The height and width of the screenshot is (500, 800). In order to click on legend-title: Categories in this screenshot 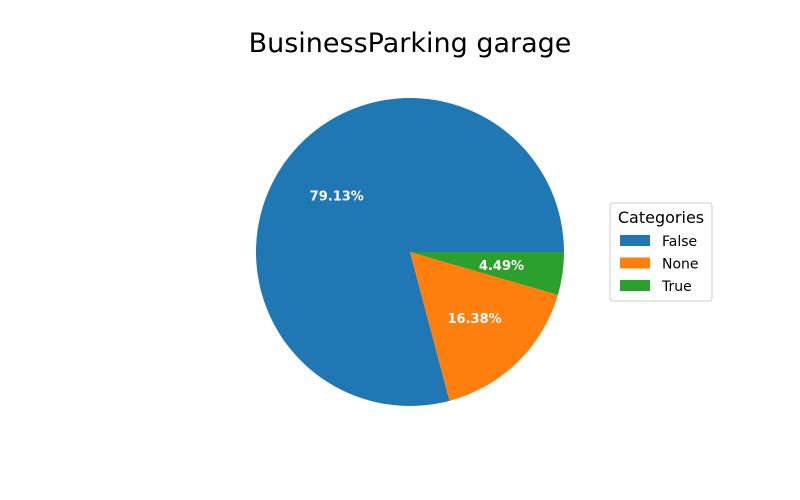, I will do `click(661, 217)`.